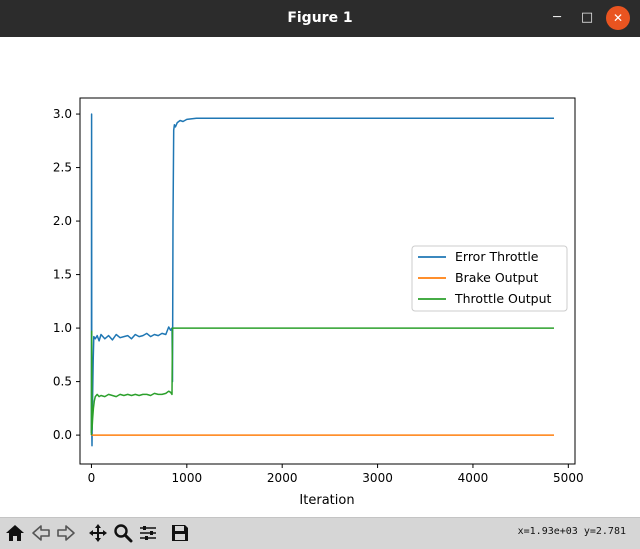 This screenshot has width=640, height=549. Describe the element at coordinates (377, 478) in the screenshot. I see `x-tick-label: 3000` at that location.